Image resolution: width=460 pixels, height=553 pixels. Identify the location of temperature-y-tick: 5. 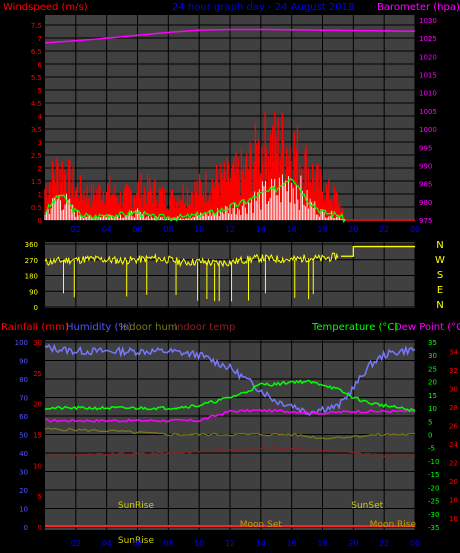
(430, 422).